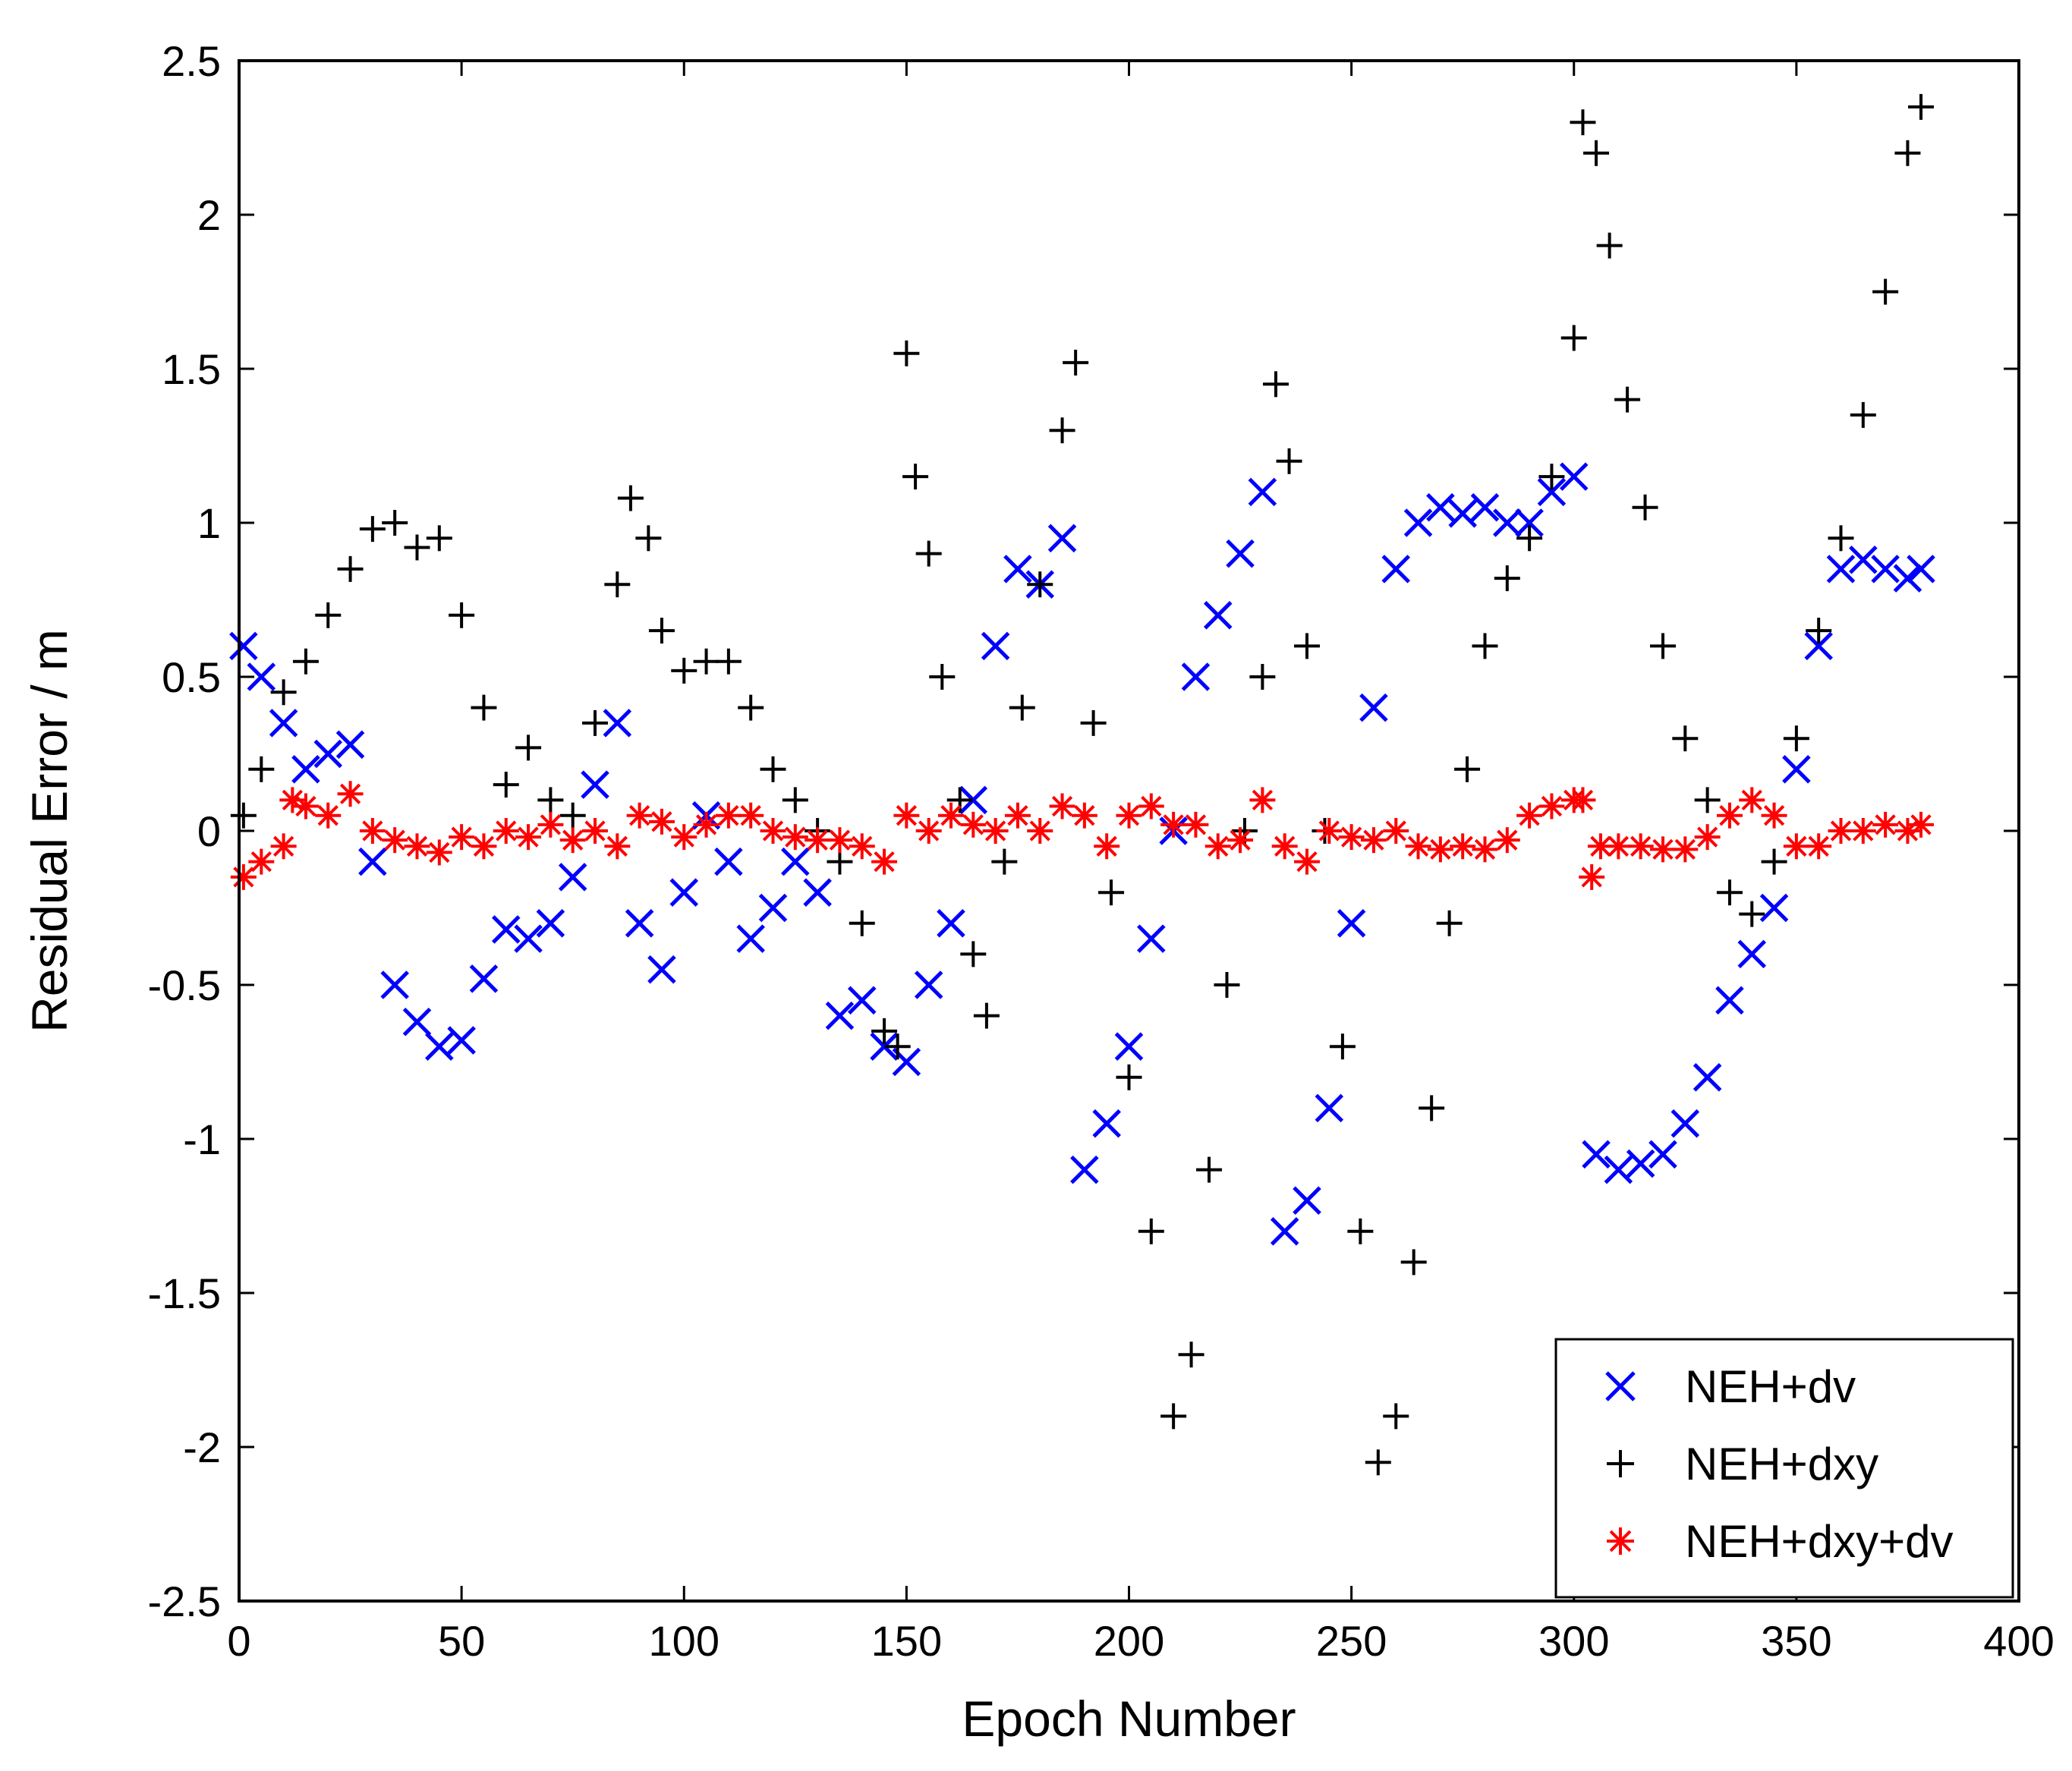 The height and width of the screenshot is (1771, 2072). What do you see at coordinates (1573, 1641) in the screenshot?
I see `x-tick-label: 300` at bounding box center [1573, 1641].